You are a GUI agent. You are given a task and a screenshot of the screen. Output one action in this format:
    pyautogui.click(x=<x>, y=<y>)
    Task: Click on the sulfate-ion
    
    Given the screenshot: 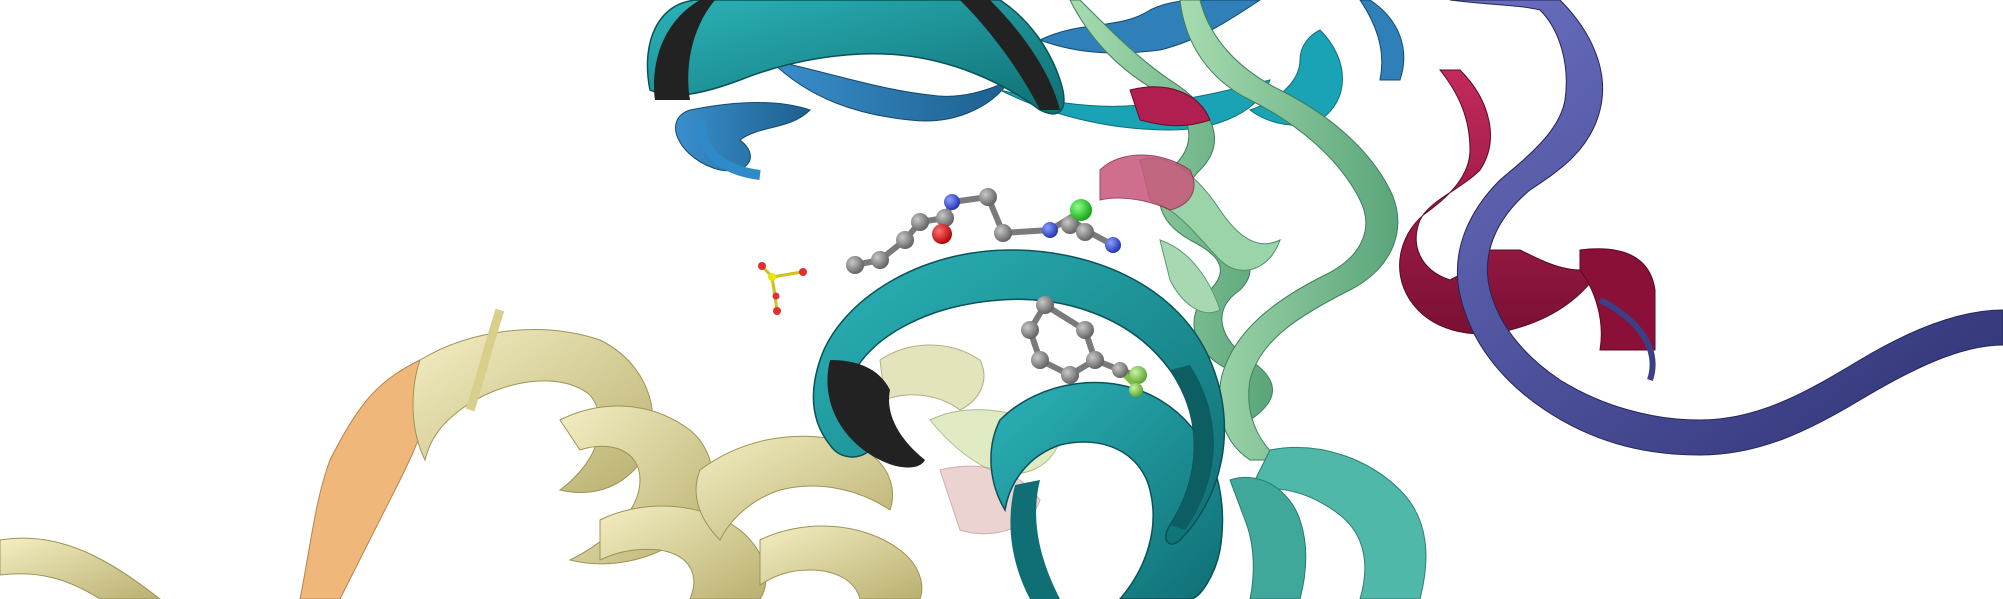 What is the action you would take?
    pyautogui.click(x=782, y=288)
    